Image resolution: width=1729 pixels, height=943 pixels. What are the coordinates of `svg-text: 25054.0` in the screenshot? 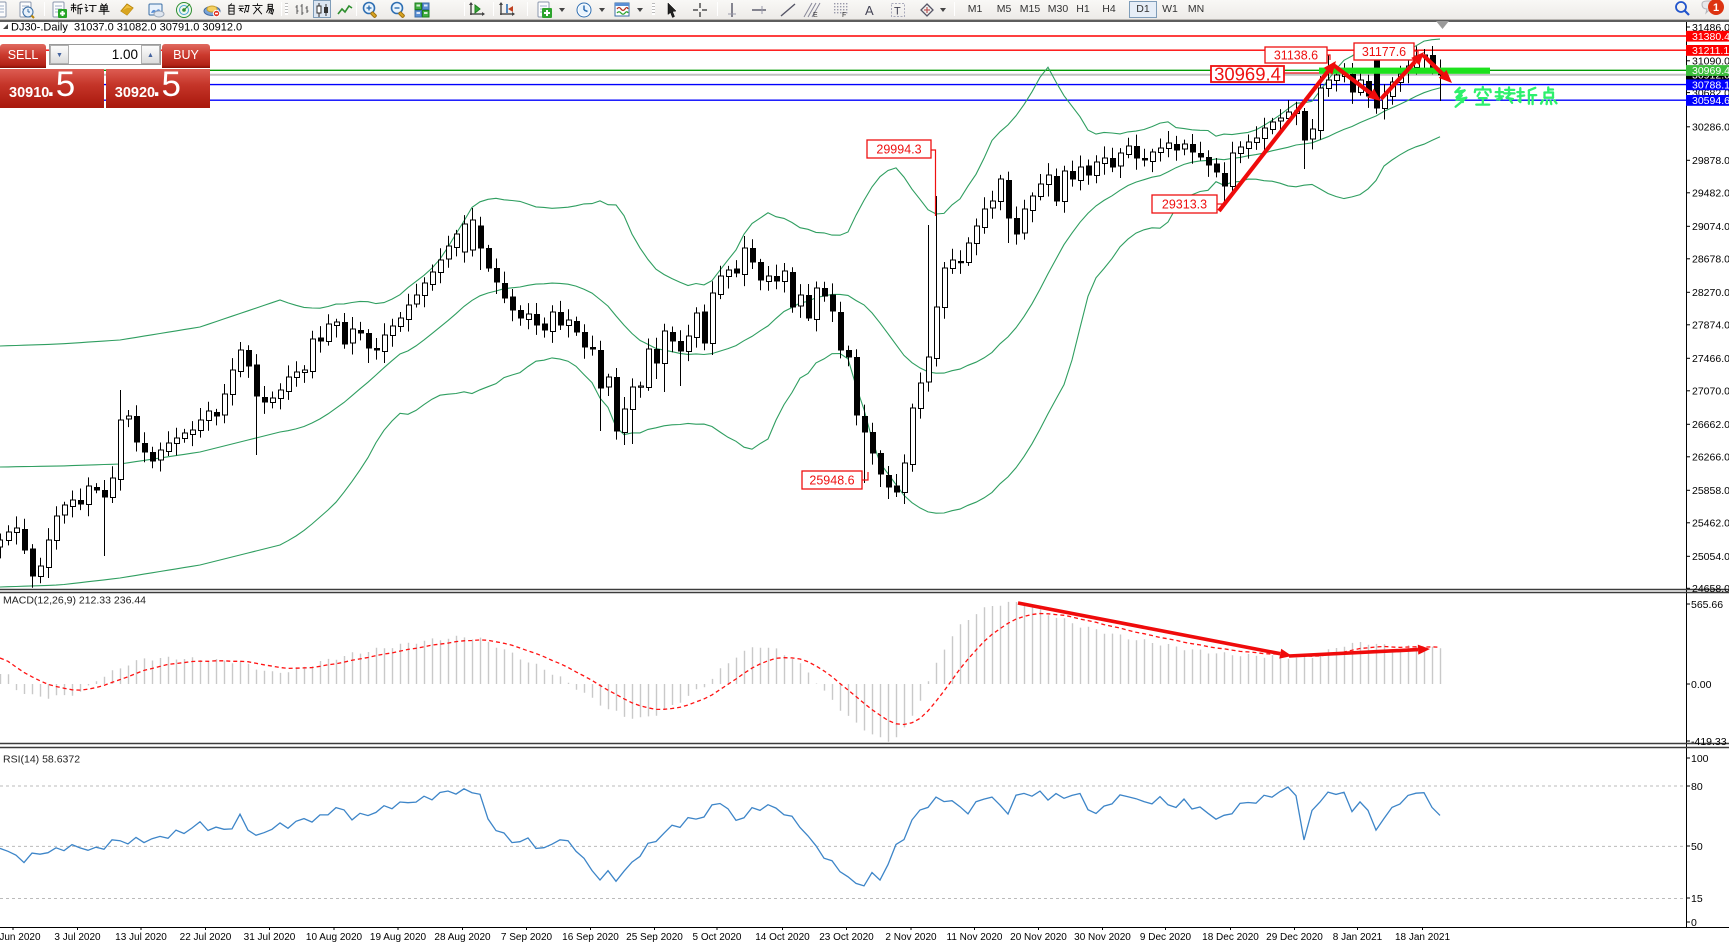 It's located at (1710, 557).